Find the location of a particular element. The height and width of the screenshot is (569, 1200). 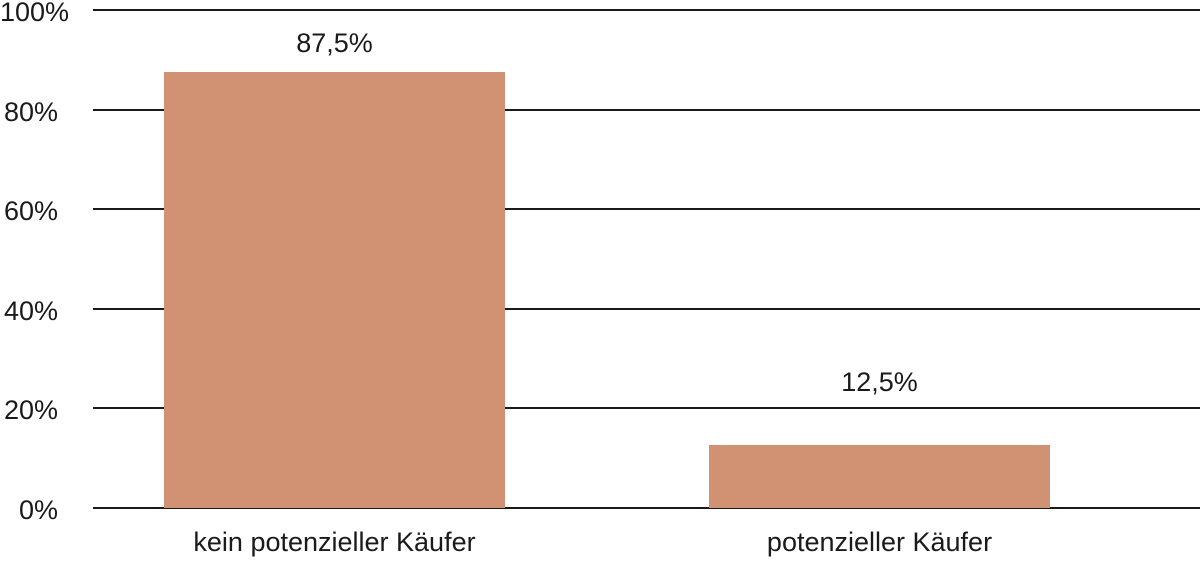

bar-value-label: 87,5% is located at coordinates (334, 43).